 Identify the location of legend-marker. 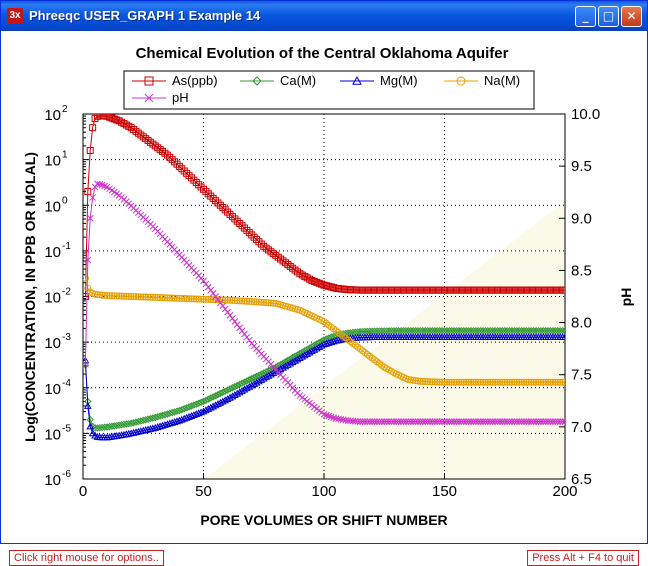
(149, 98).